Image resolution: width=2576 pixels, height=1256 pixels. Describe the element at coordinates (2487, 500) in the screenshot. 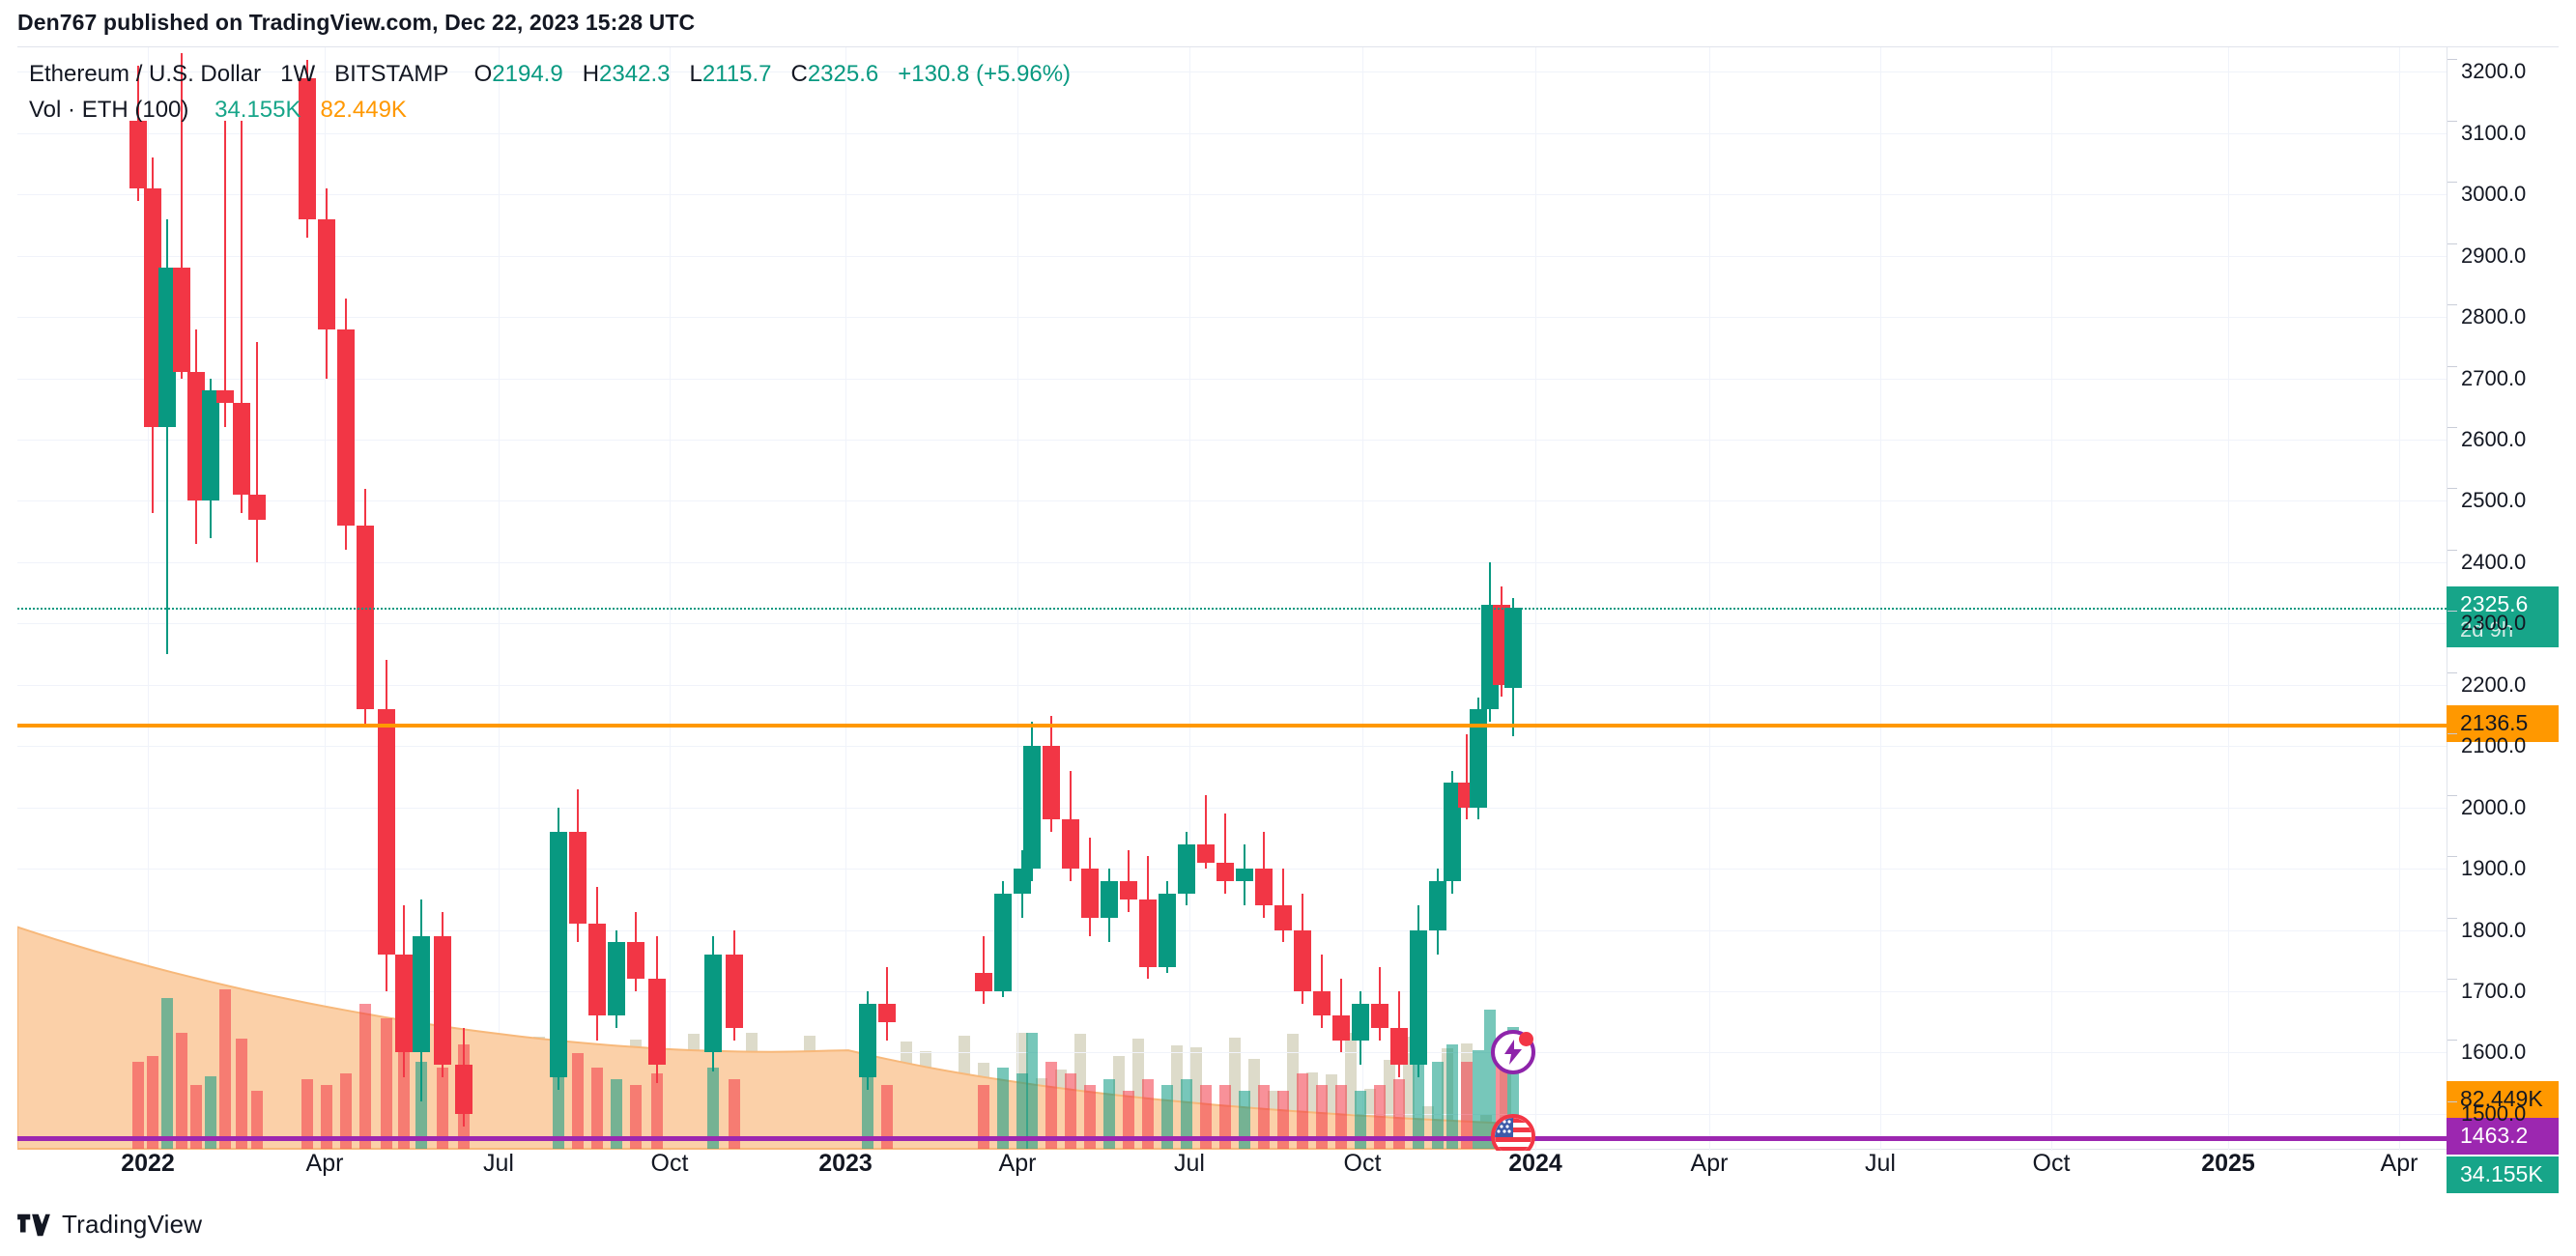

I see `price-tick-label: 2500.0` at that location.